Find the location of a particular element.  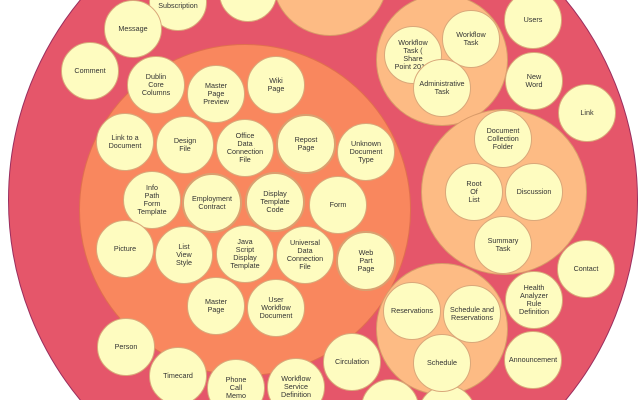

bubble-label: List View Style is located at coordinates (184, 254).